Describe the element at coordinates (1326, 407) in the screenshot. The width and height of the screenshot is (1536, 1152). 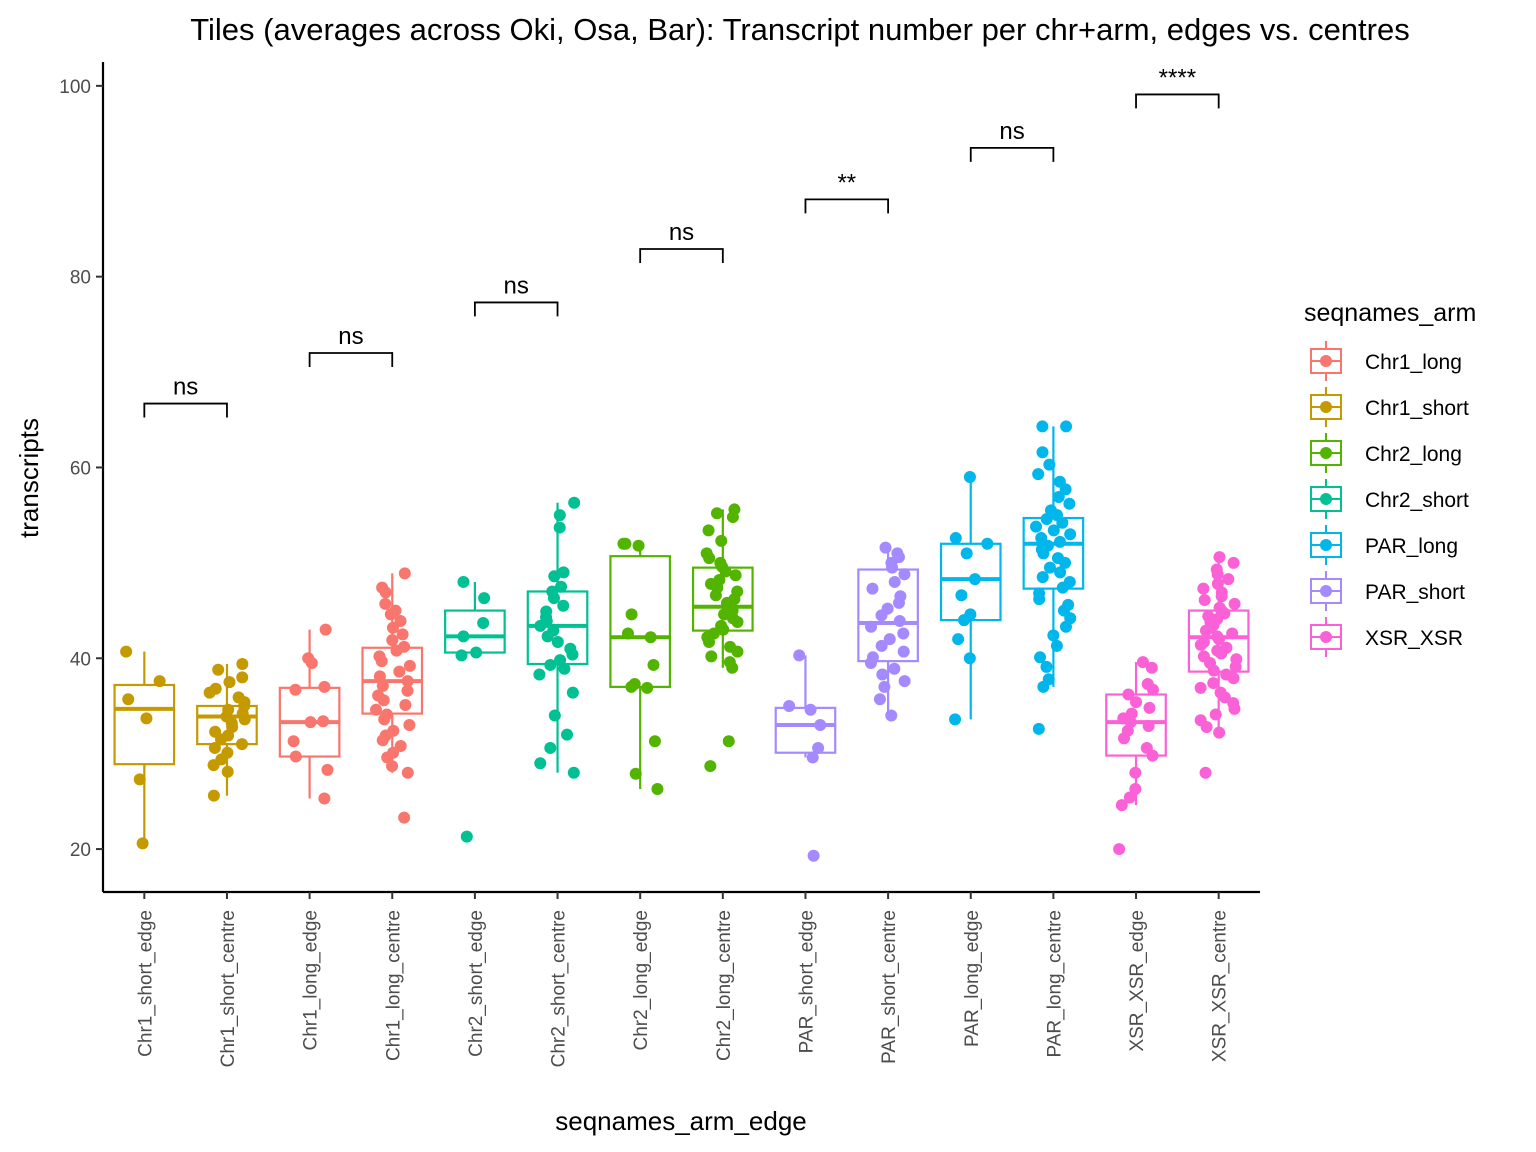
I see `legend-key-point` at that location.